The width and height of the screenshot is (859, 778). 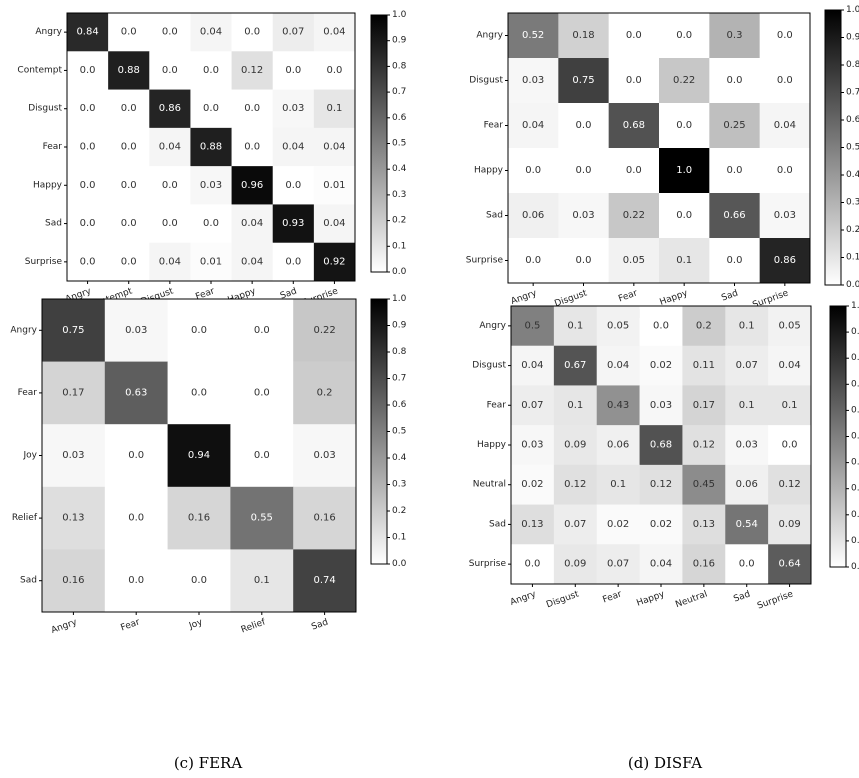 I want to click on x-tick-label: Angry, so click(x=523, y=598).